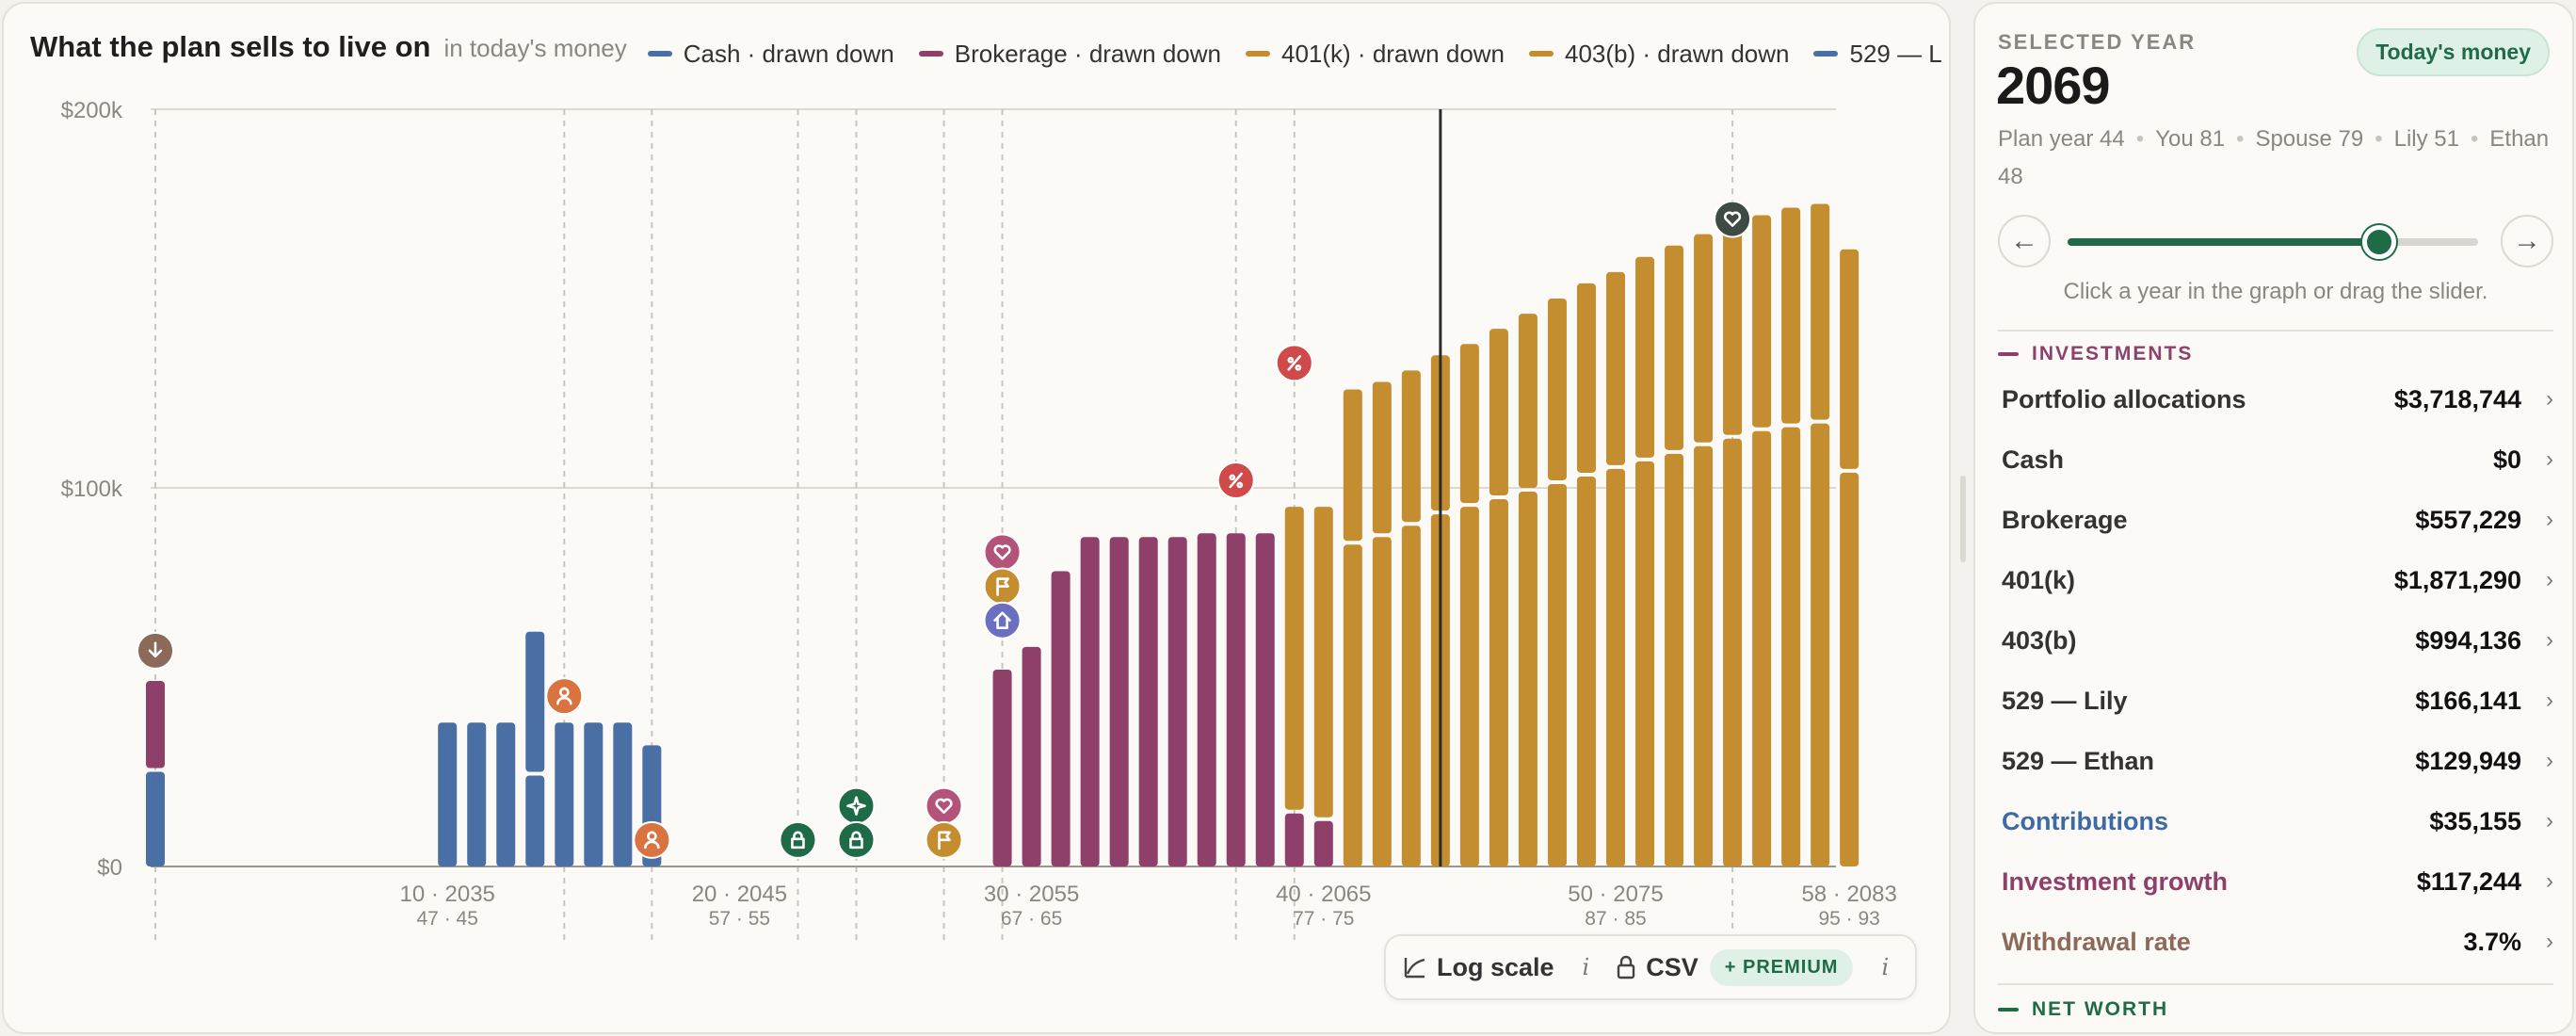 The width and height of the screenshot is (2576, 1036). What do you see at coordinates (2277, 520) in the screenshot?
I see `investment-row: Brokerage $557,229 ›` at bounding box center [2277, 520].